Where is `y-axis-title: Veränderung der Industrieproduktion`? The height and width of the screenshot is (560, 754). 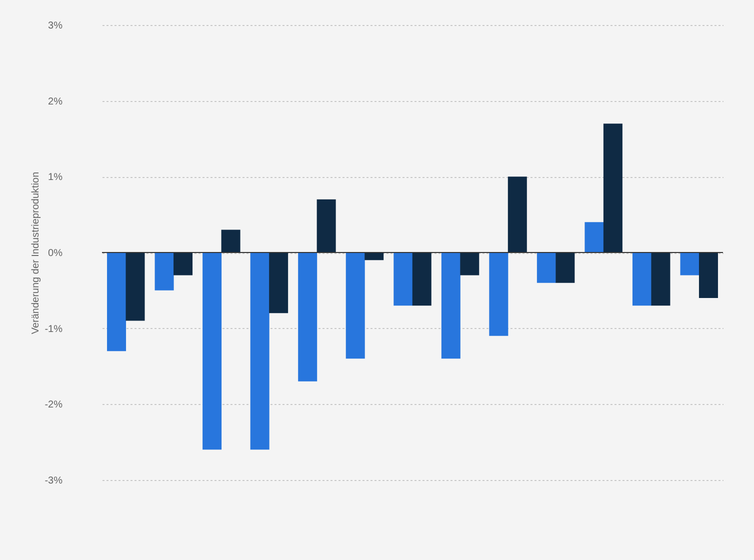
y-axis-title: Veränderung der Industrieproduktion is located at coordinates (36, 253).